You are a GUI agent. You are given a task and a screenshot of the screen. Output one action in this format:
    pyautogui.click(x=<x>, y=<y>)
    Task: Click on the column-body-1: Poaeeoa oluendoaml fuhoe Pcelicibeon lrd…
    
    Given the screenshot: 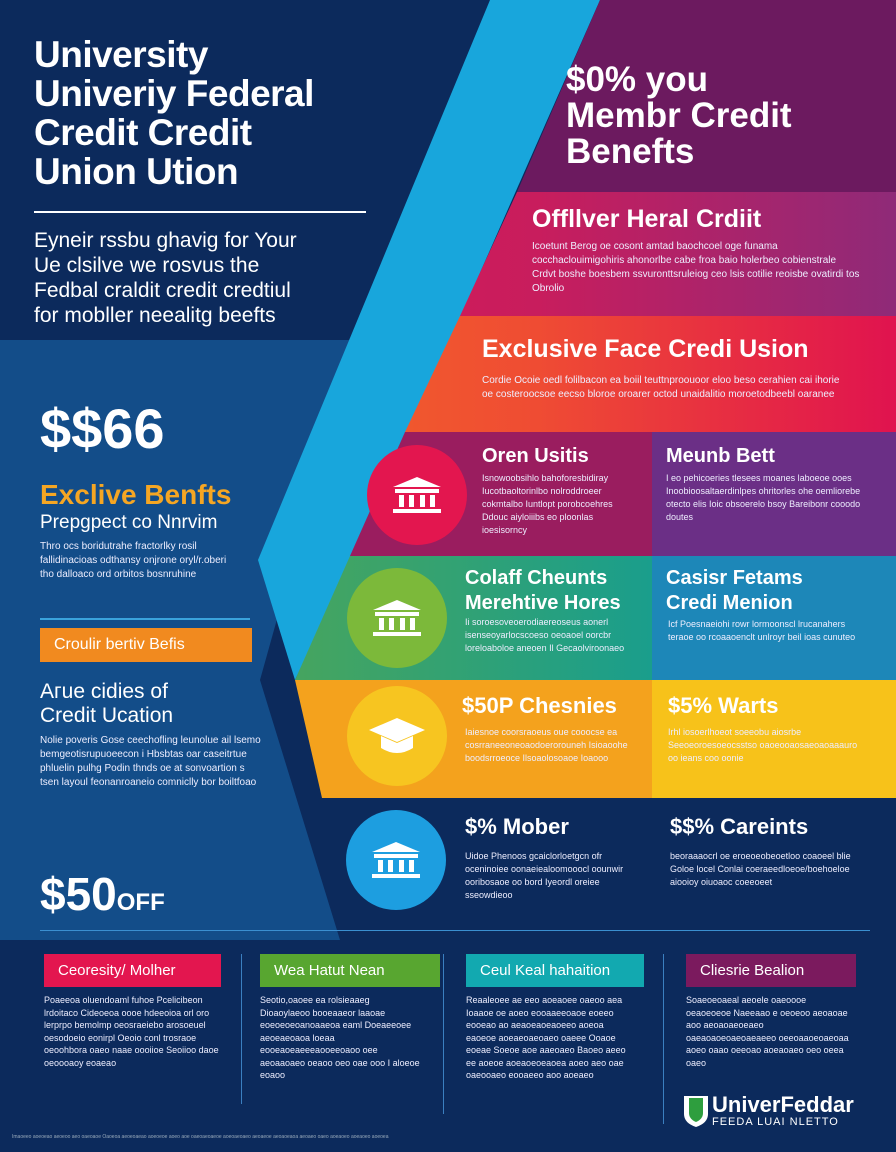 What is the action you would take?
    pyautogui.click(x=131, y=1031)
    